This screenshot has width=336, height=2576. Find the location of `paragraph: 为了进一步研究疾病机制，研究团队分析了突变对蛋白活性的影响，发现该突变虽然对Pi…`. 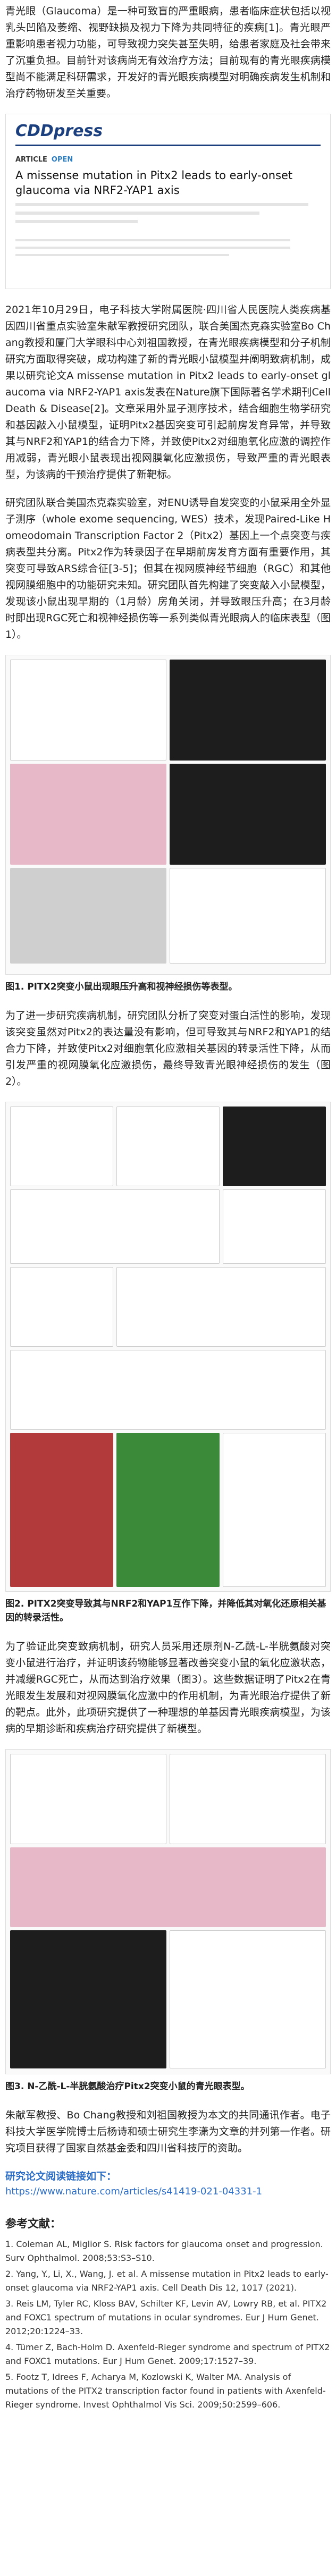

paragraph: 为了进一步研究疾病机制，研究团队分析了突变对蛋白活性的影响，发现该突变虽然对Pi… is located at coordinates (168, 1048).